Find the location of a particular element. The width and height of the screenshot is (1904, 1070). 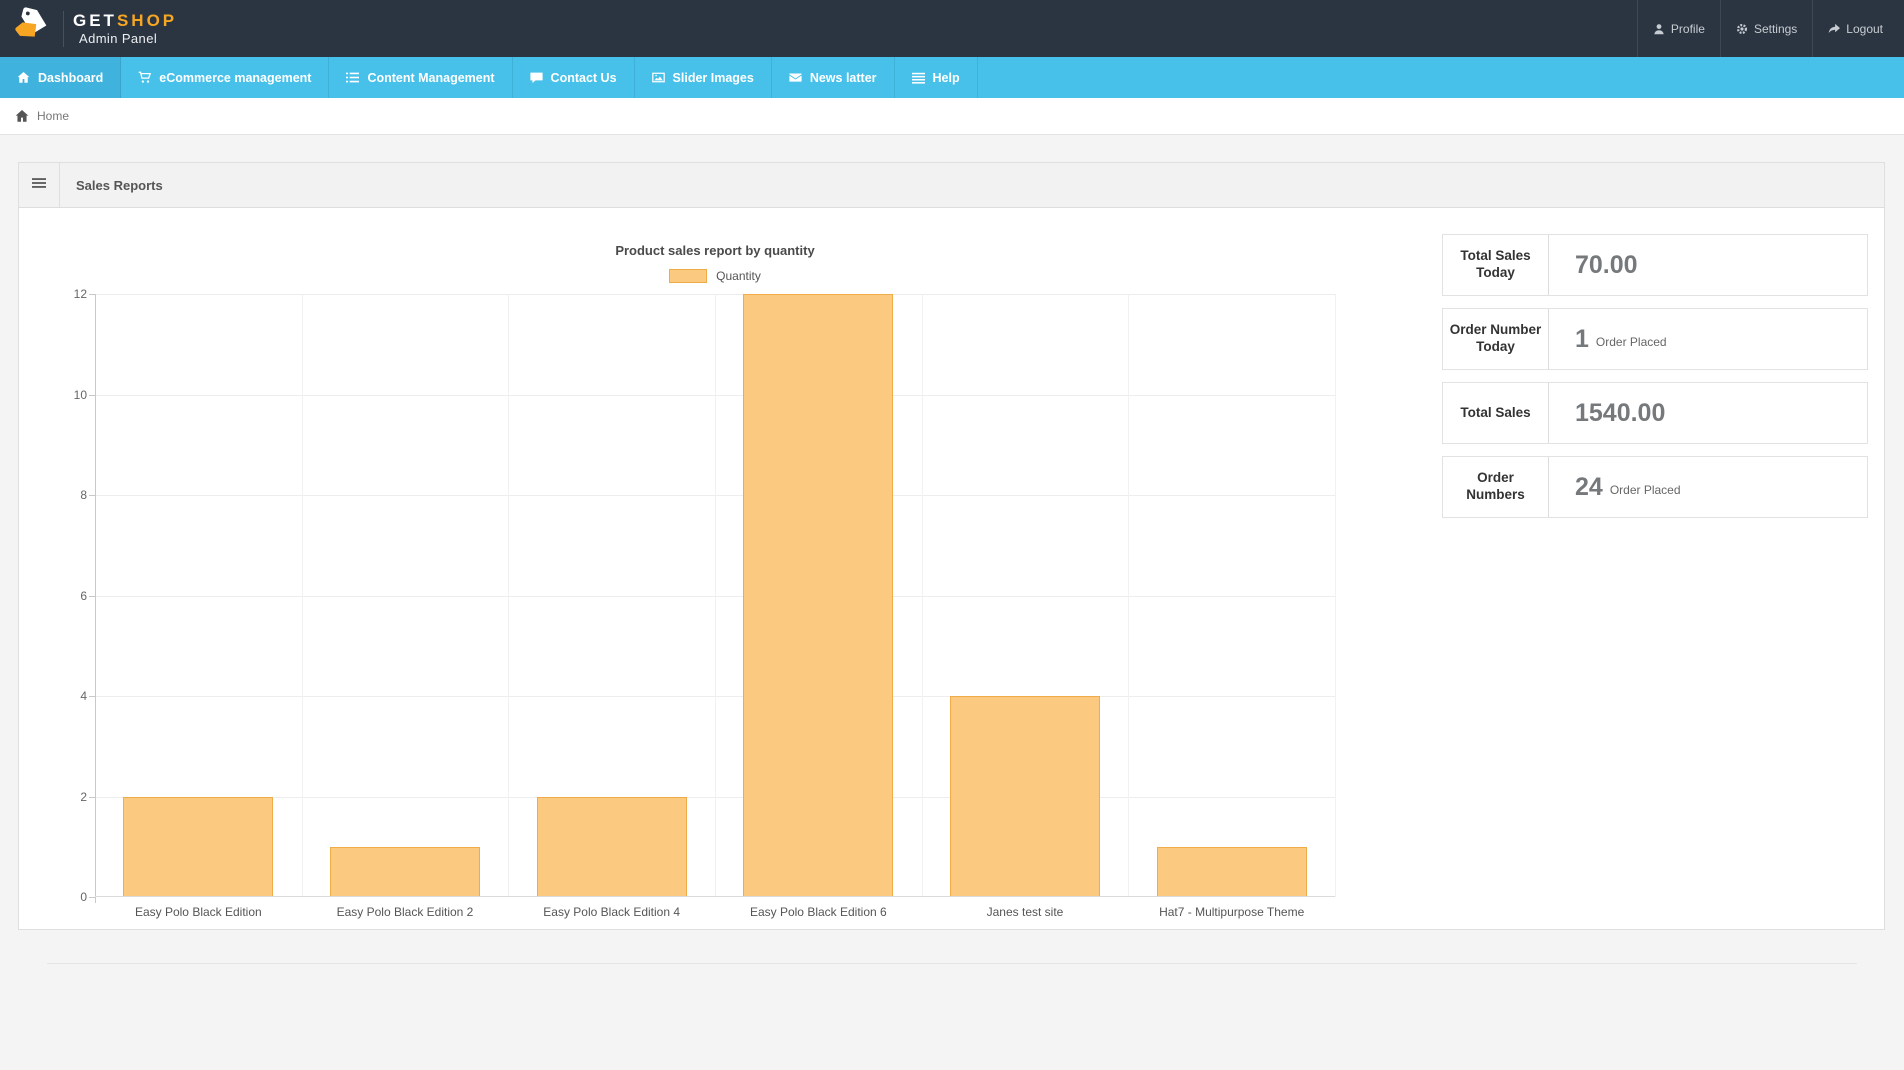

logout-menu-item: Logout is located at coordinates (1855, 28).